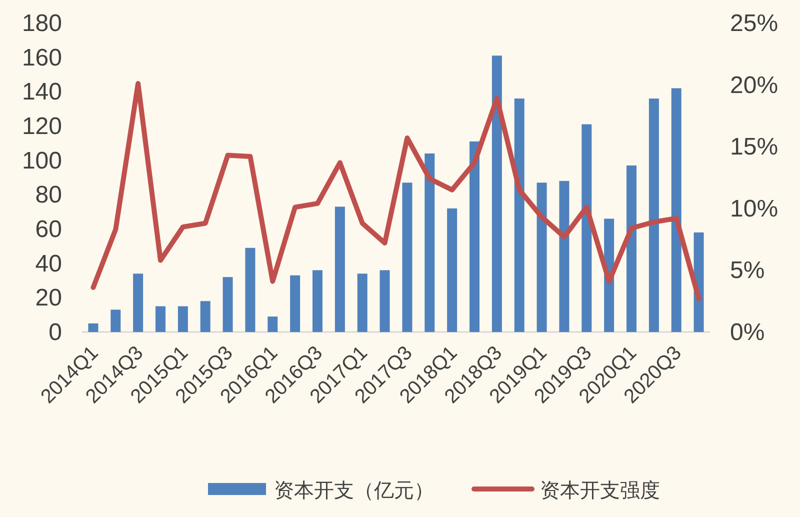  What do you see at coordinates (48, 229) in the screenshot?
I see `y-tick-label: 60` at bounding box center [48, 229].